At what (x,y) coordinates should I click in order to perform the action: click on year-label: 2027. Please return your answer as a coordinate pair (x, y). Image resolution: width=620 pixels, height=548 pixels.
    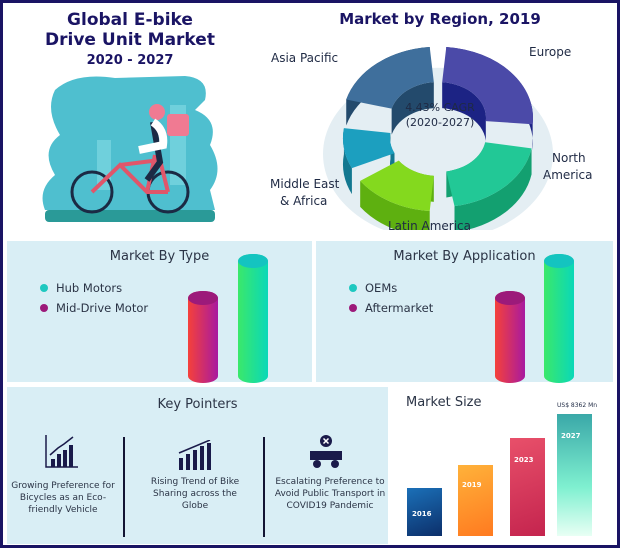
    Looking at the image, I should click on (571, 436).